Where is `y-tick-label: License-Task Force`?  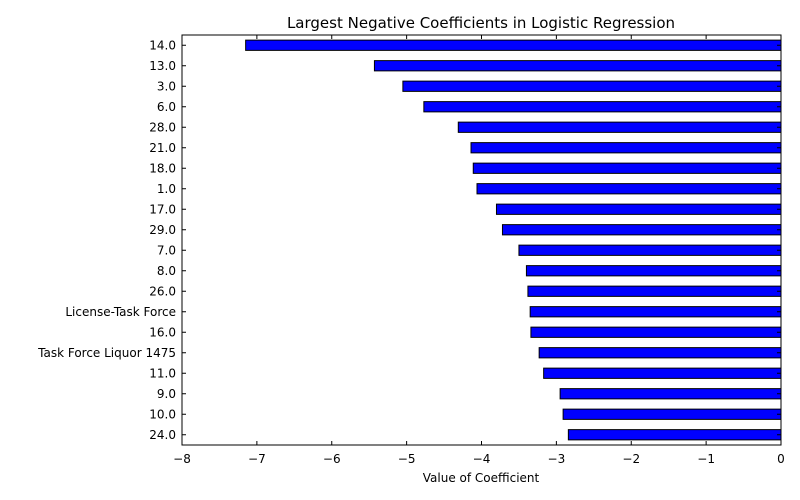
y-tick-label: License-Task Force is located at coordinates (120, 312).